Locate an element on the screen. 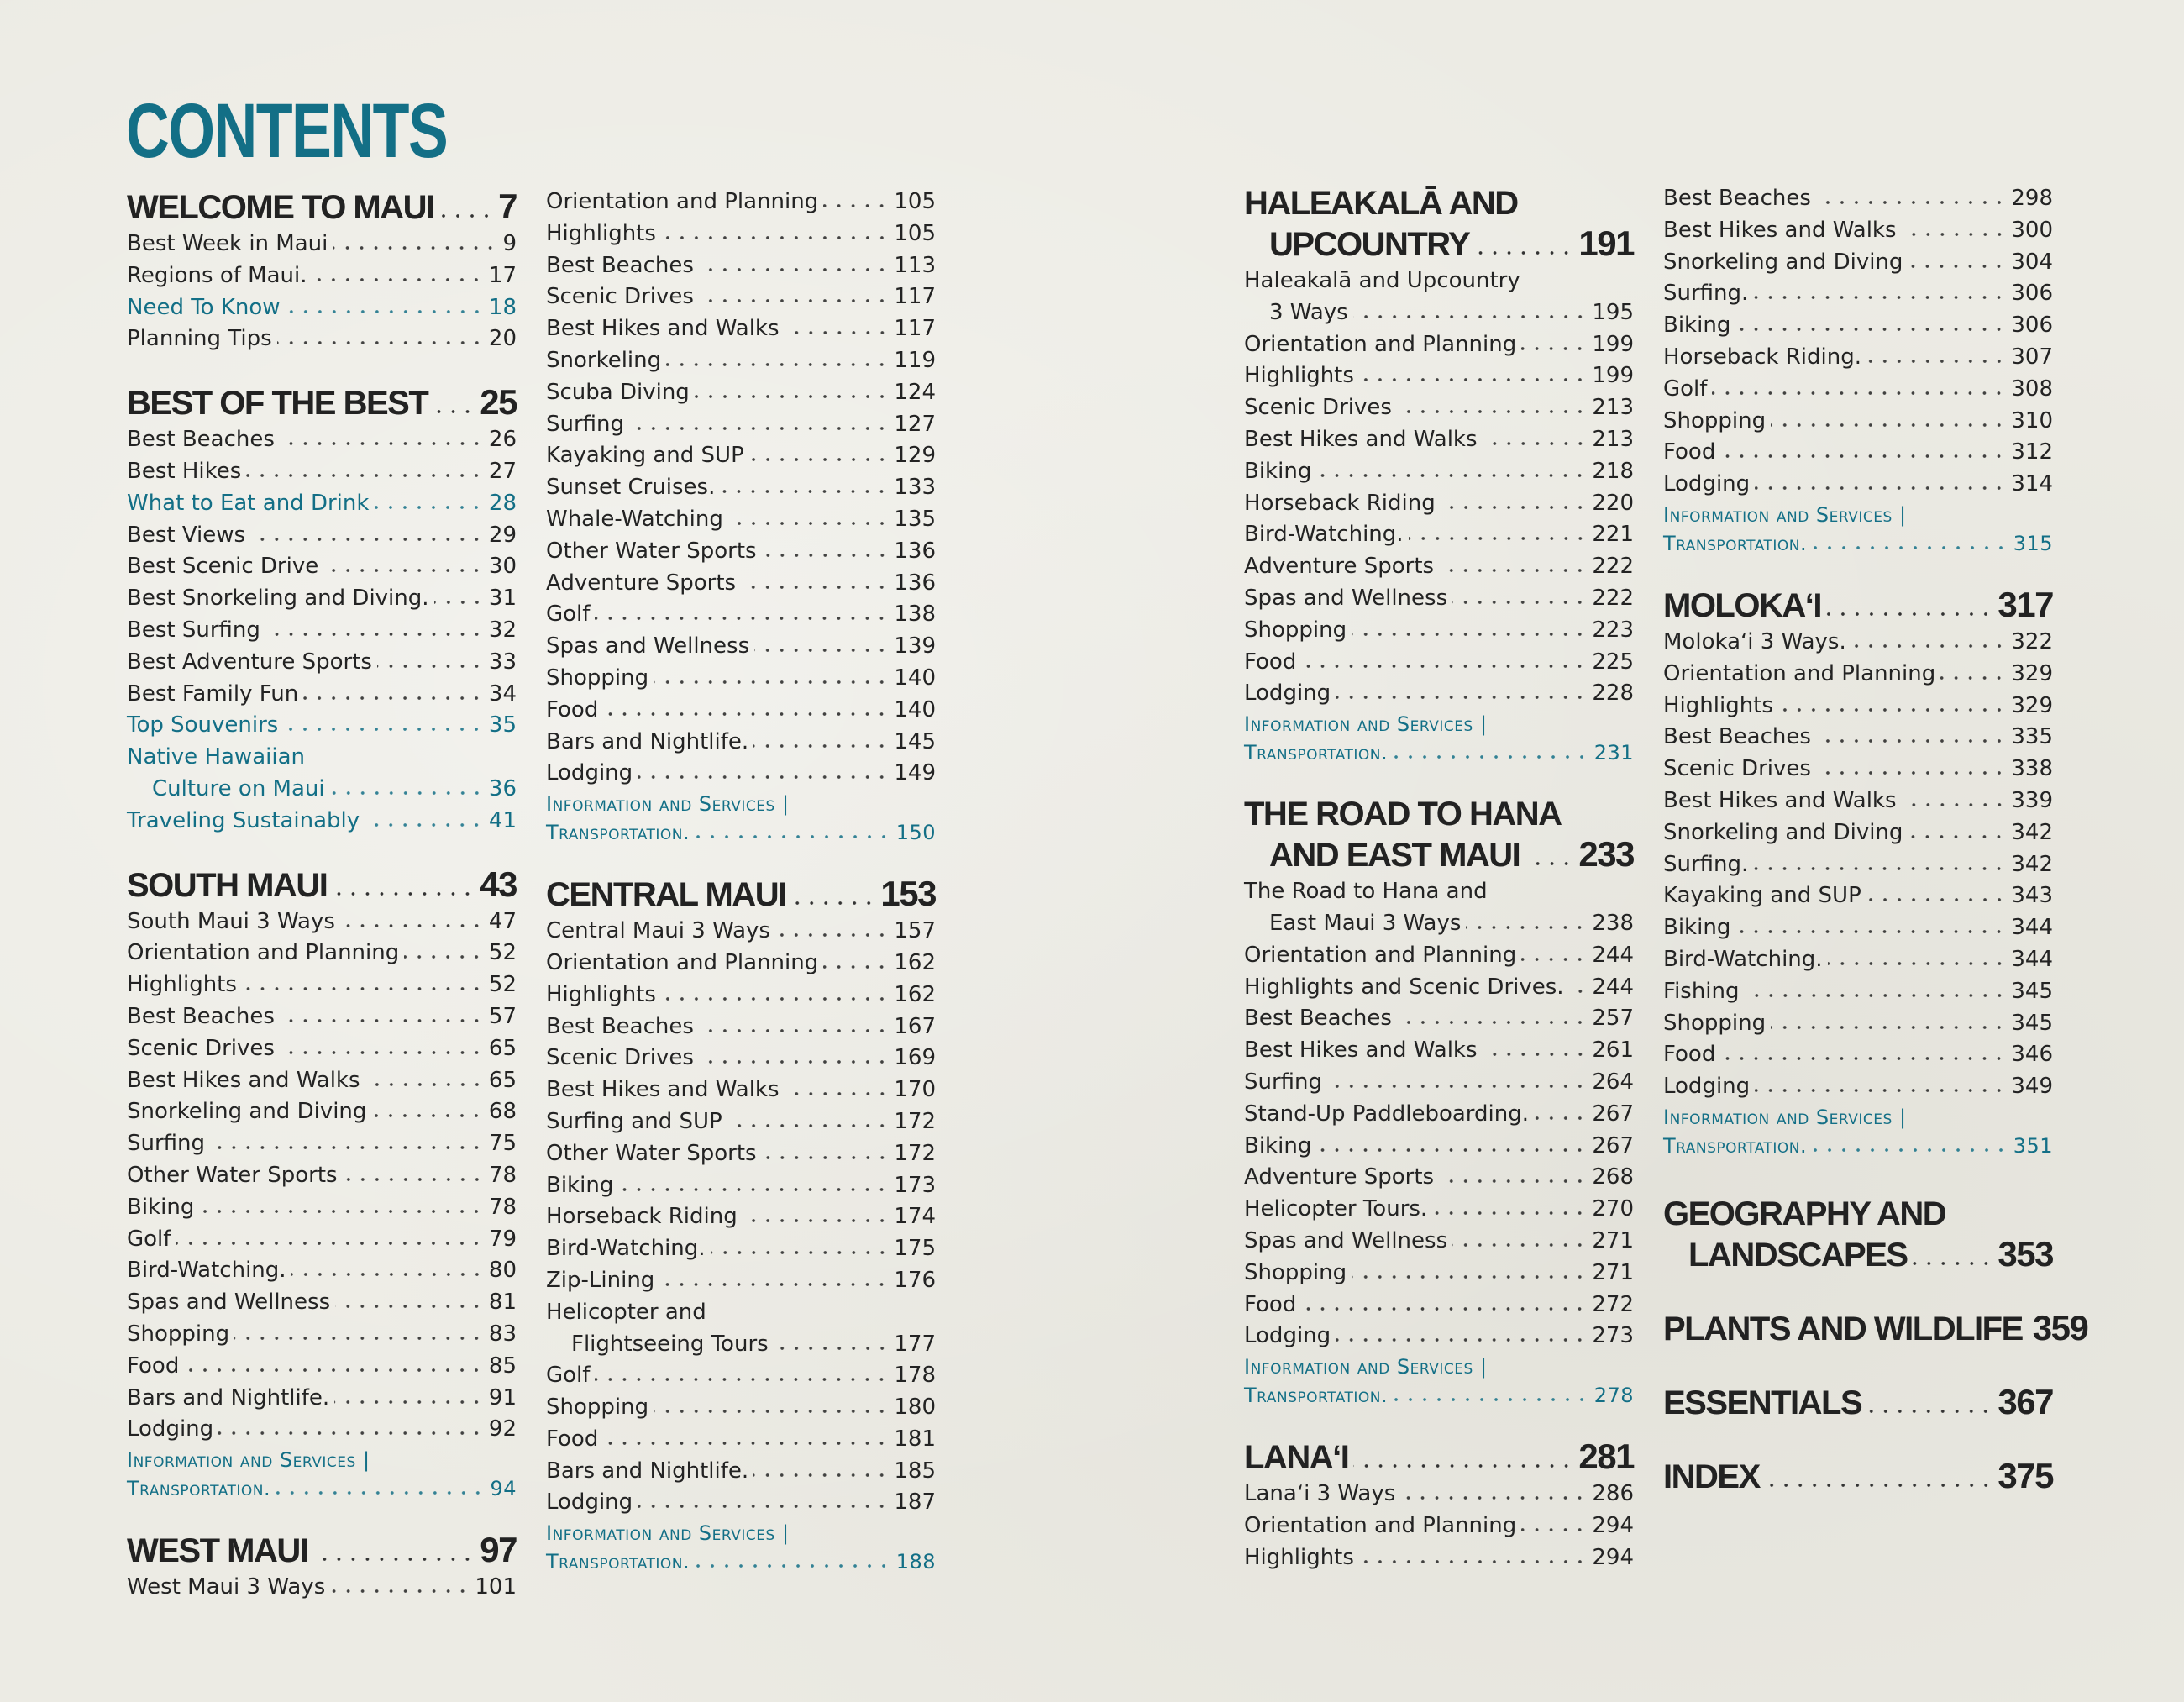  toc-entry: Orientation and Planning 199 is located at coordinates (1439, 345).